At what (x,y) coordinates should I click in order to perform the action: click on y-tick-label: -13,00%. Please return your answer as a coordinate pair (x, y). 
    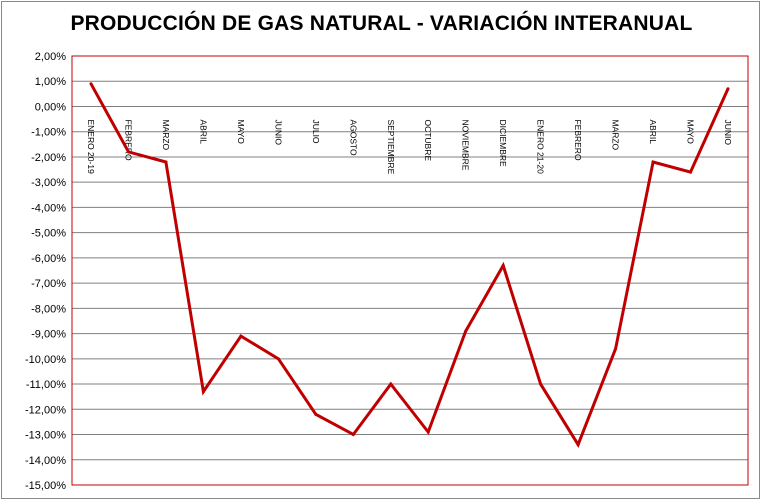
    Looking at the image, I should click on (45, 436).